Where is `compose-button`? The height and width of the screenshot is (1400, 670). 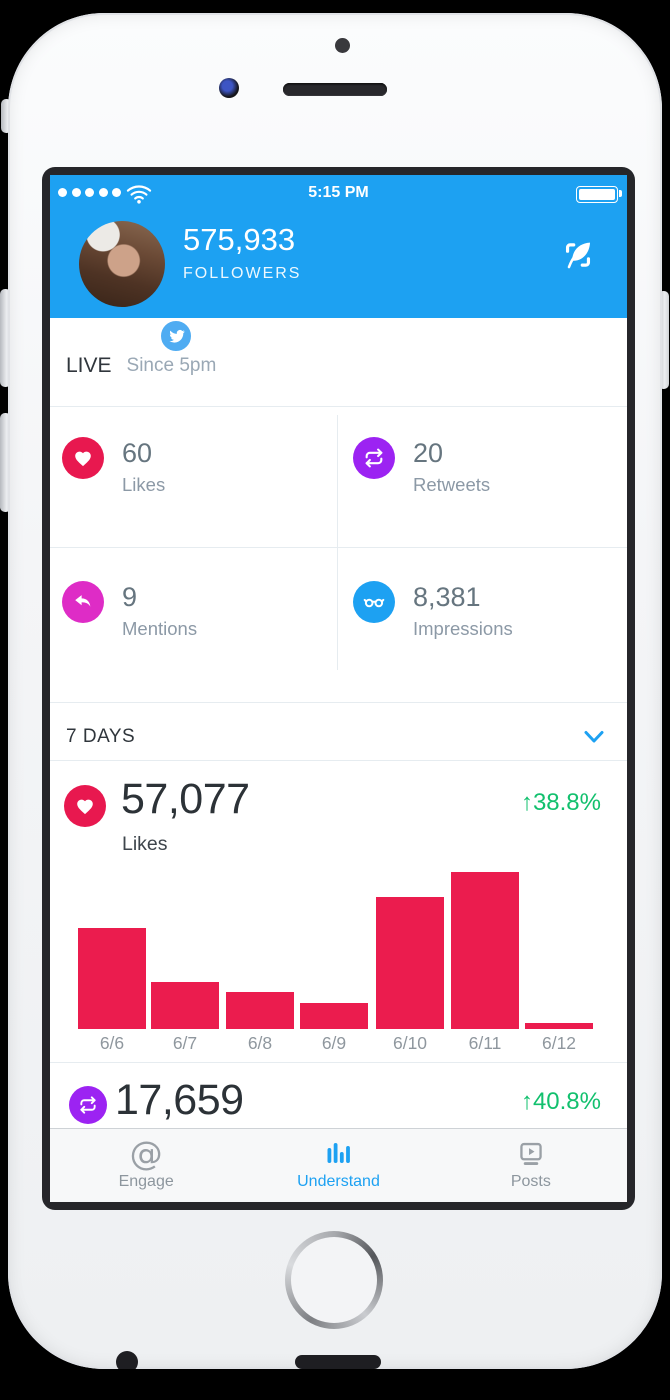 compose-button is located at coordinates (578, 255).